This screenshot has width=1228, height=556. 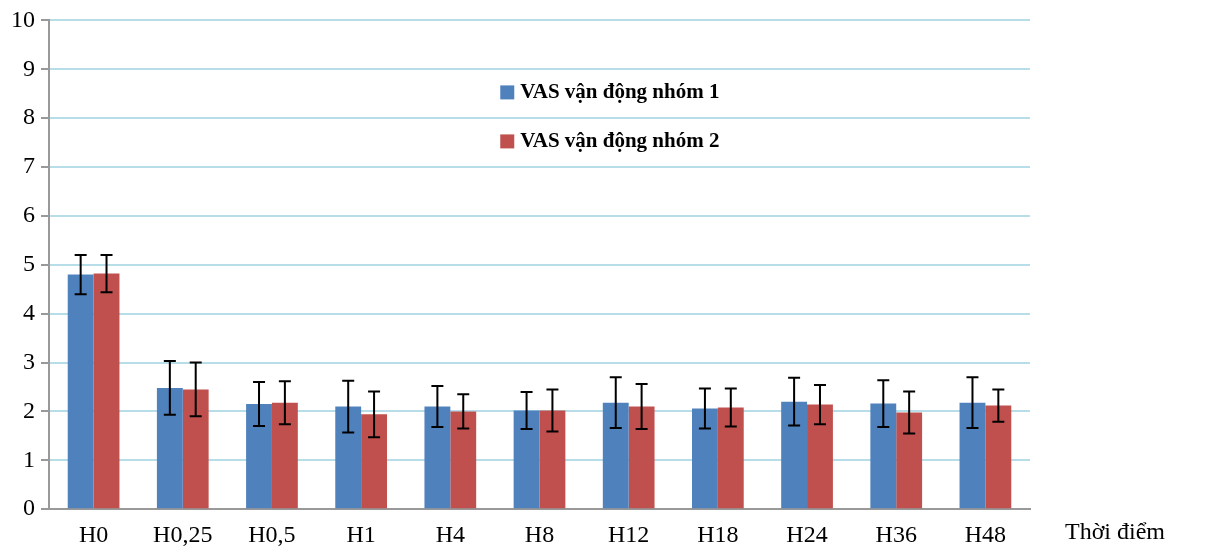 What do you see at coordinates (629, 533) in the screenshot?
I see `x-tick-label: H12` at bounding box center [629, 533].